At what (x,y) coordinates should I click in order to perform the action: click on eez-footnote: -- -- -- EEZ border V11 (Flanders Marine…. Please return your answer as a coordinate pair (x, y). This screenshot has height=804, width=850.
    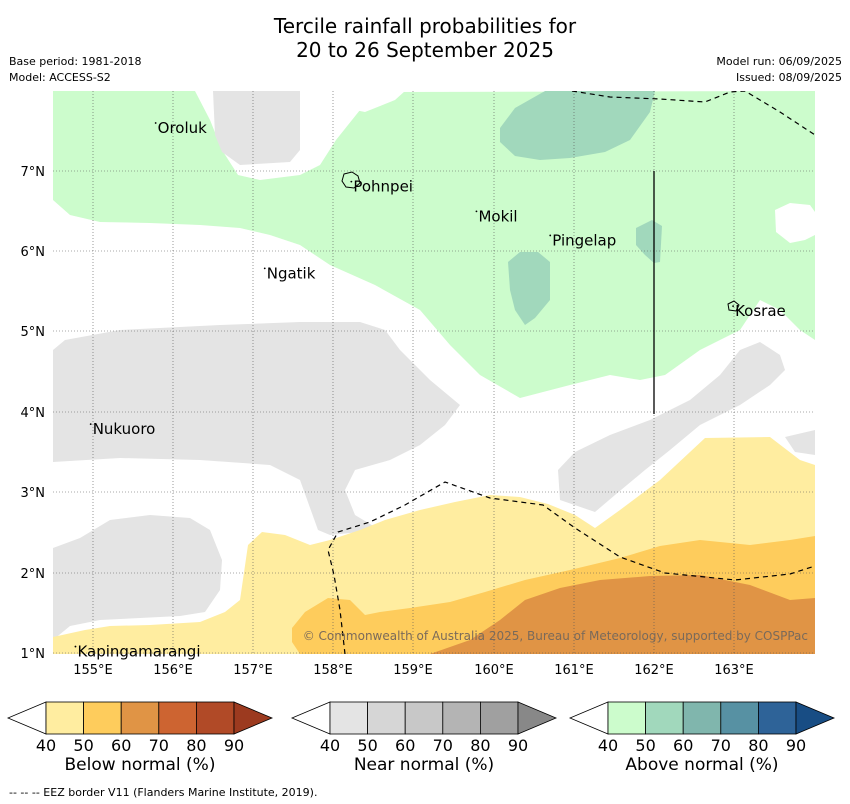
    Looking at the image, I should click on (163, 792).